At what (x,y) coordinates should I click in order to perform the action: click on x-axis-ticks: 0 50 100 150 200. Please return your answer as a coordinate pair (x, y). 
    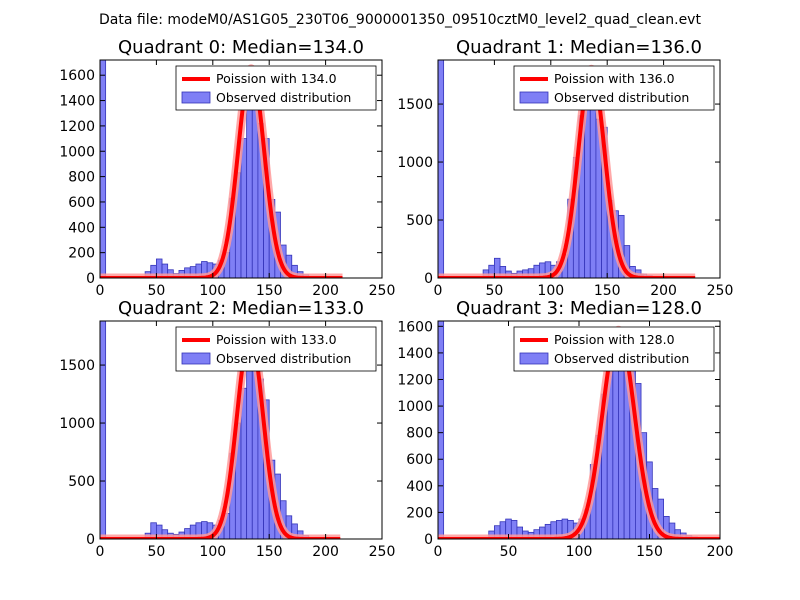
    Looking at the image, I should click on (584, 440).